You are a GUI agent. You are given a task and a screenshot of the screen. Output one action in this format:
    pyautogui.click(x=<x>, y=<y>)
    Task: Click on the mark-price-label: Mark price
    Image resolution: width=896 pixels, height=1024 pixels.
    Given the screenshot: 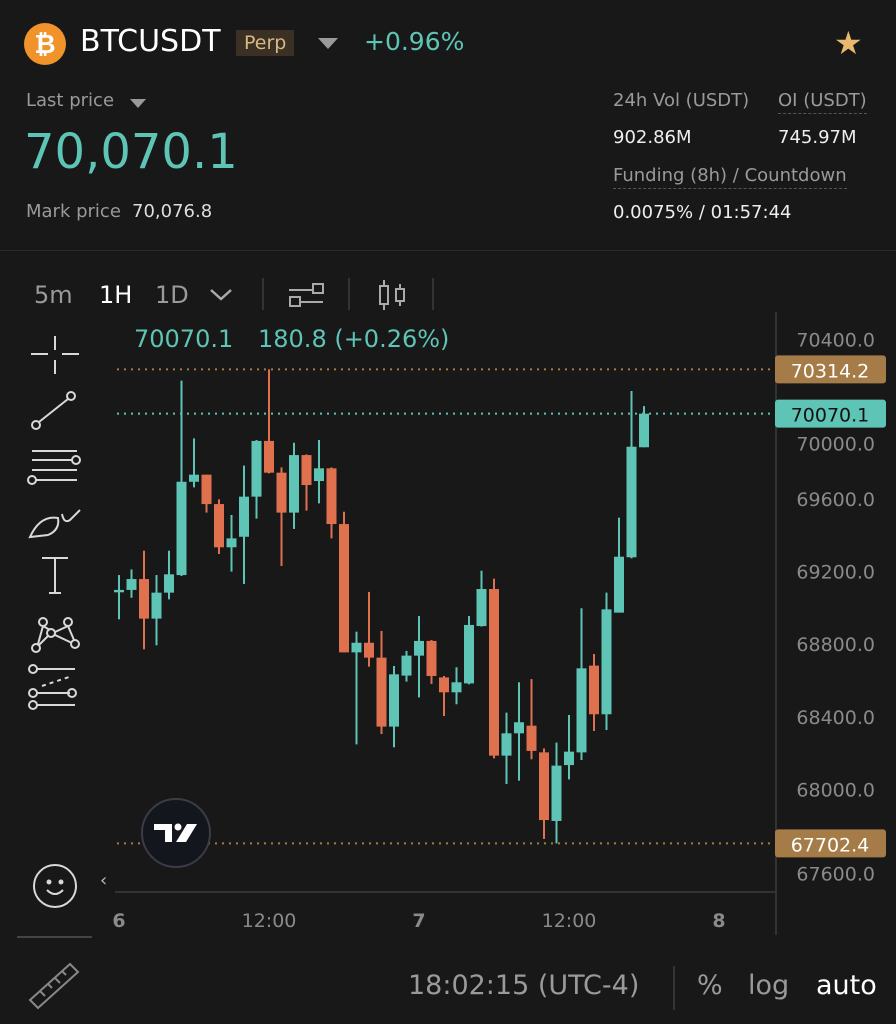 What is the action you would take?
    pyautogui.click(x=73, y=211)
    